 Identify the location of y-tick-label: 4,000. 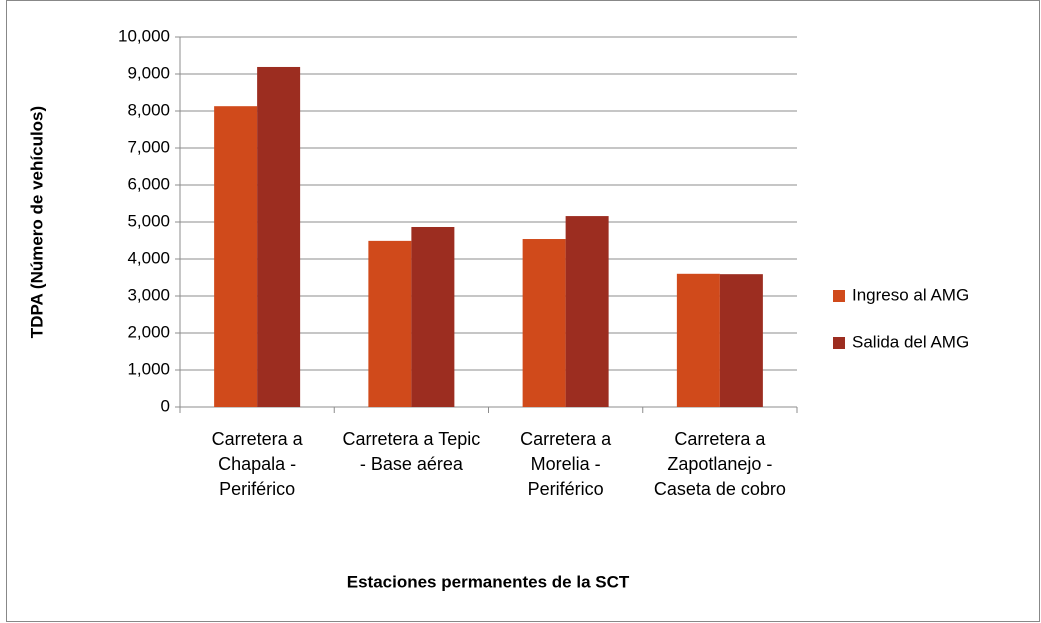
(148, 257).